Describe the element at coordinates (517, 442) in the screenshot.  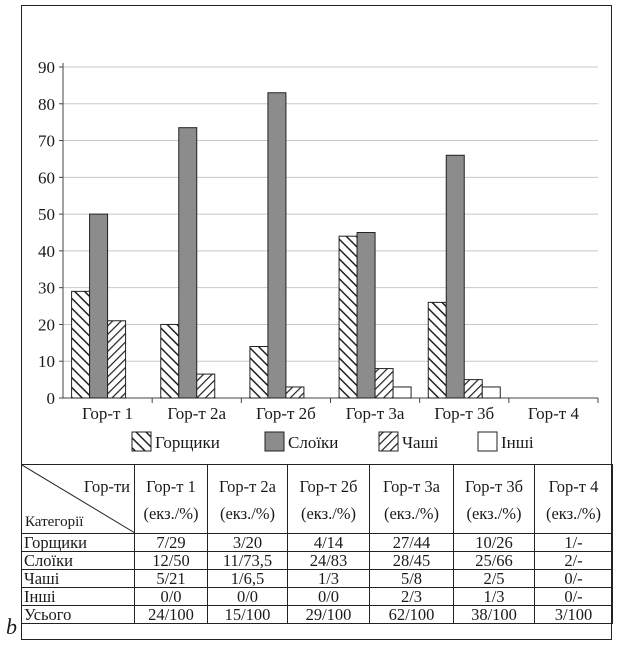
I see `legend-label: Інші` at that location.